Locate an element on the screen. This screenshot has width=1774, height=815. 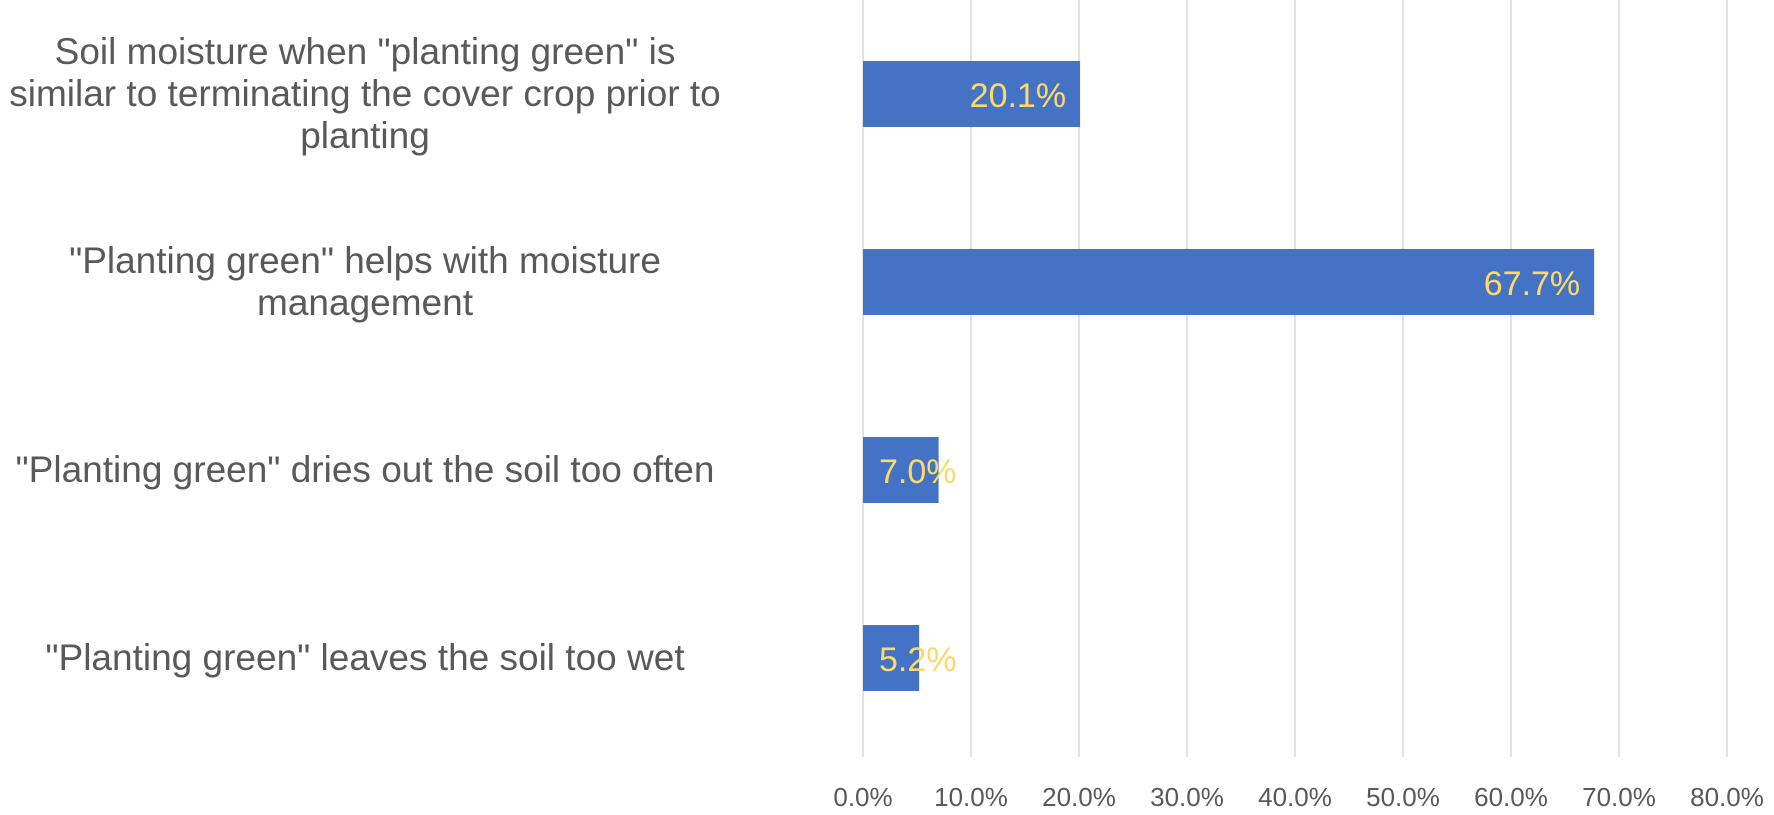
x-tick-label: 50.0% is located at coordinates (1403, 797).